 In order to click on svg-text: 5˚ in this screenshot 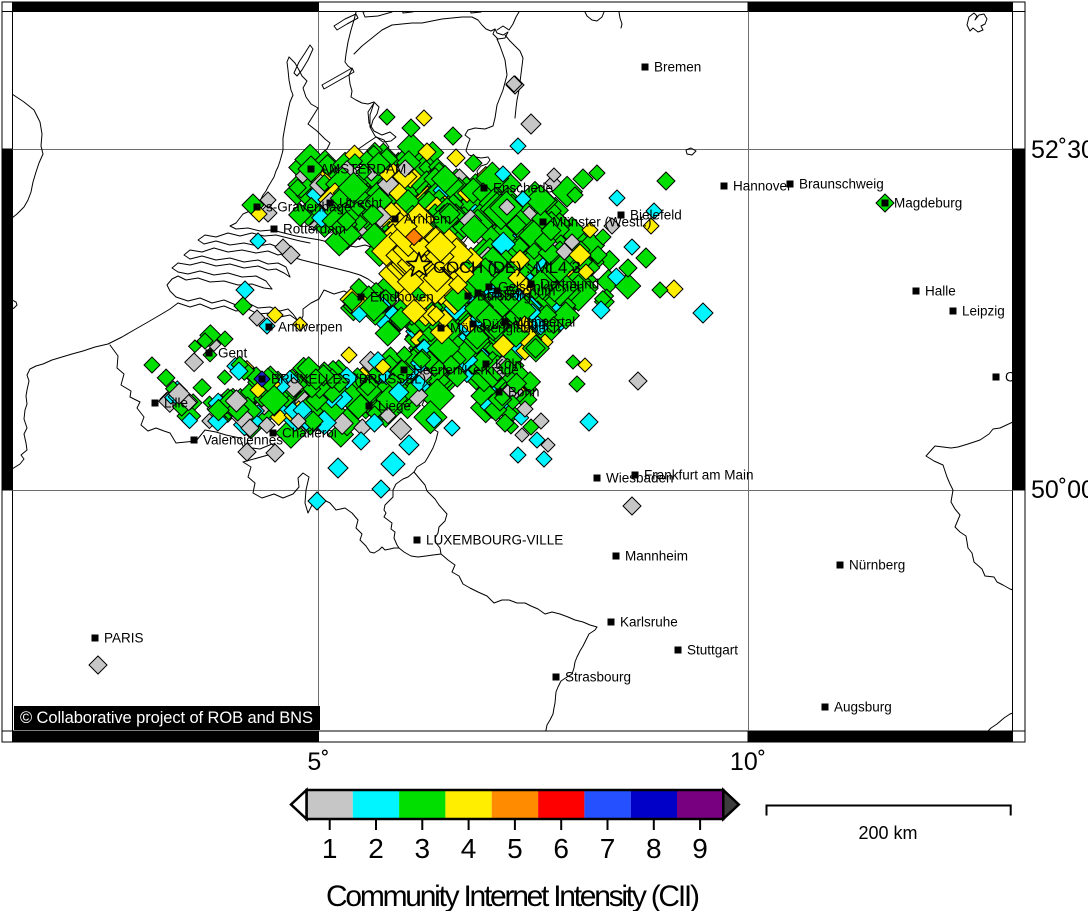, I will do `click(318, 762)`.